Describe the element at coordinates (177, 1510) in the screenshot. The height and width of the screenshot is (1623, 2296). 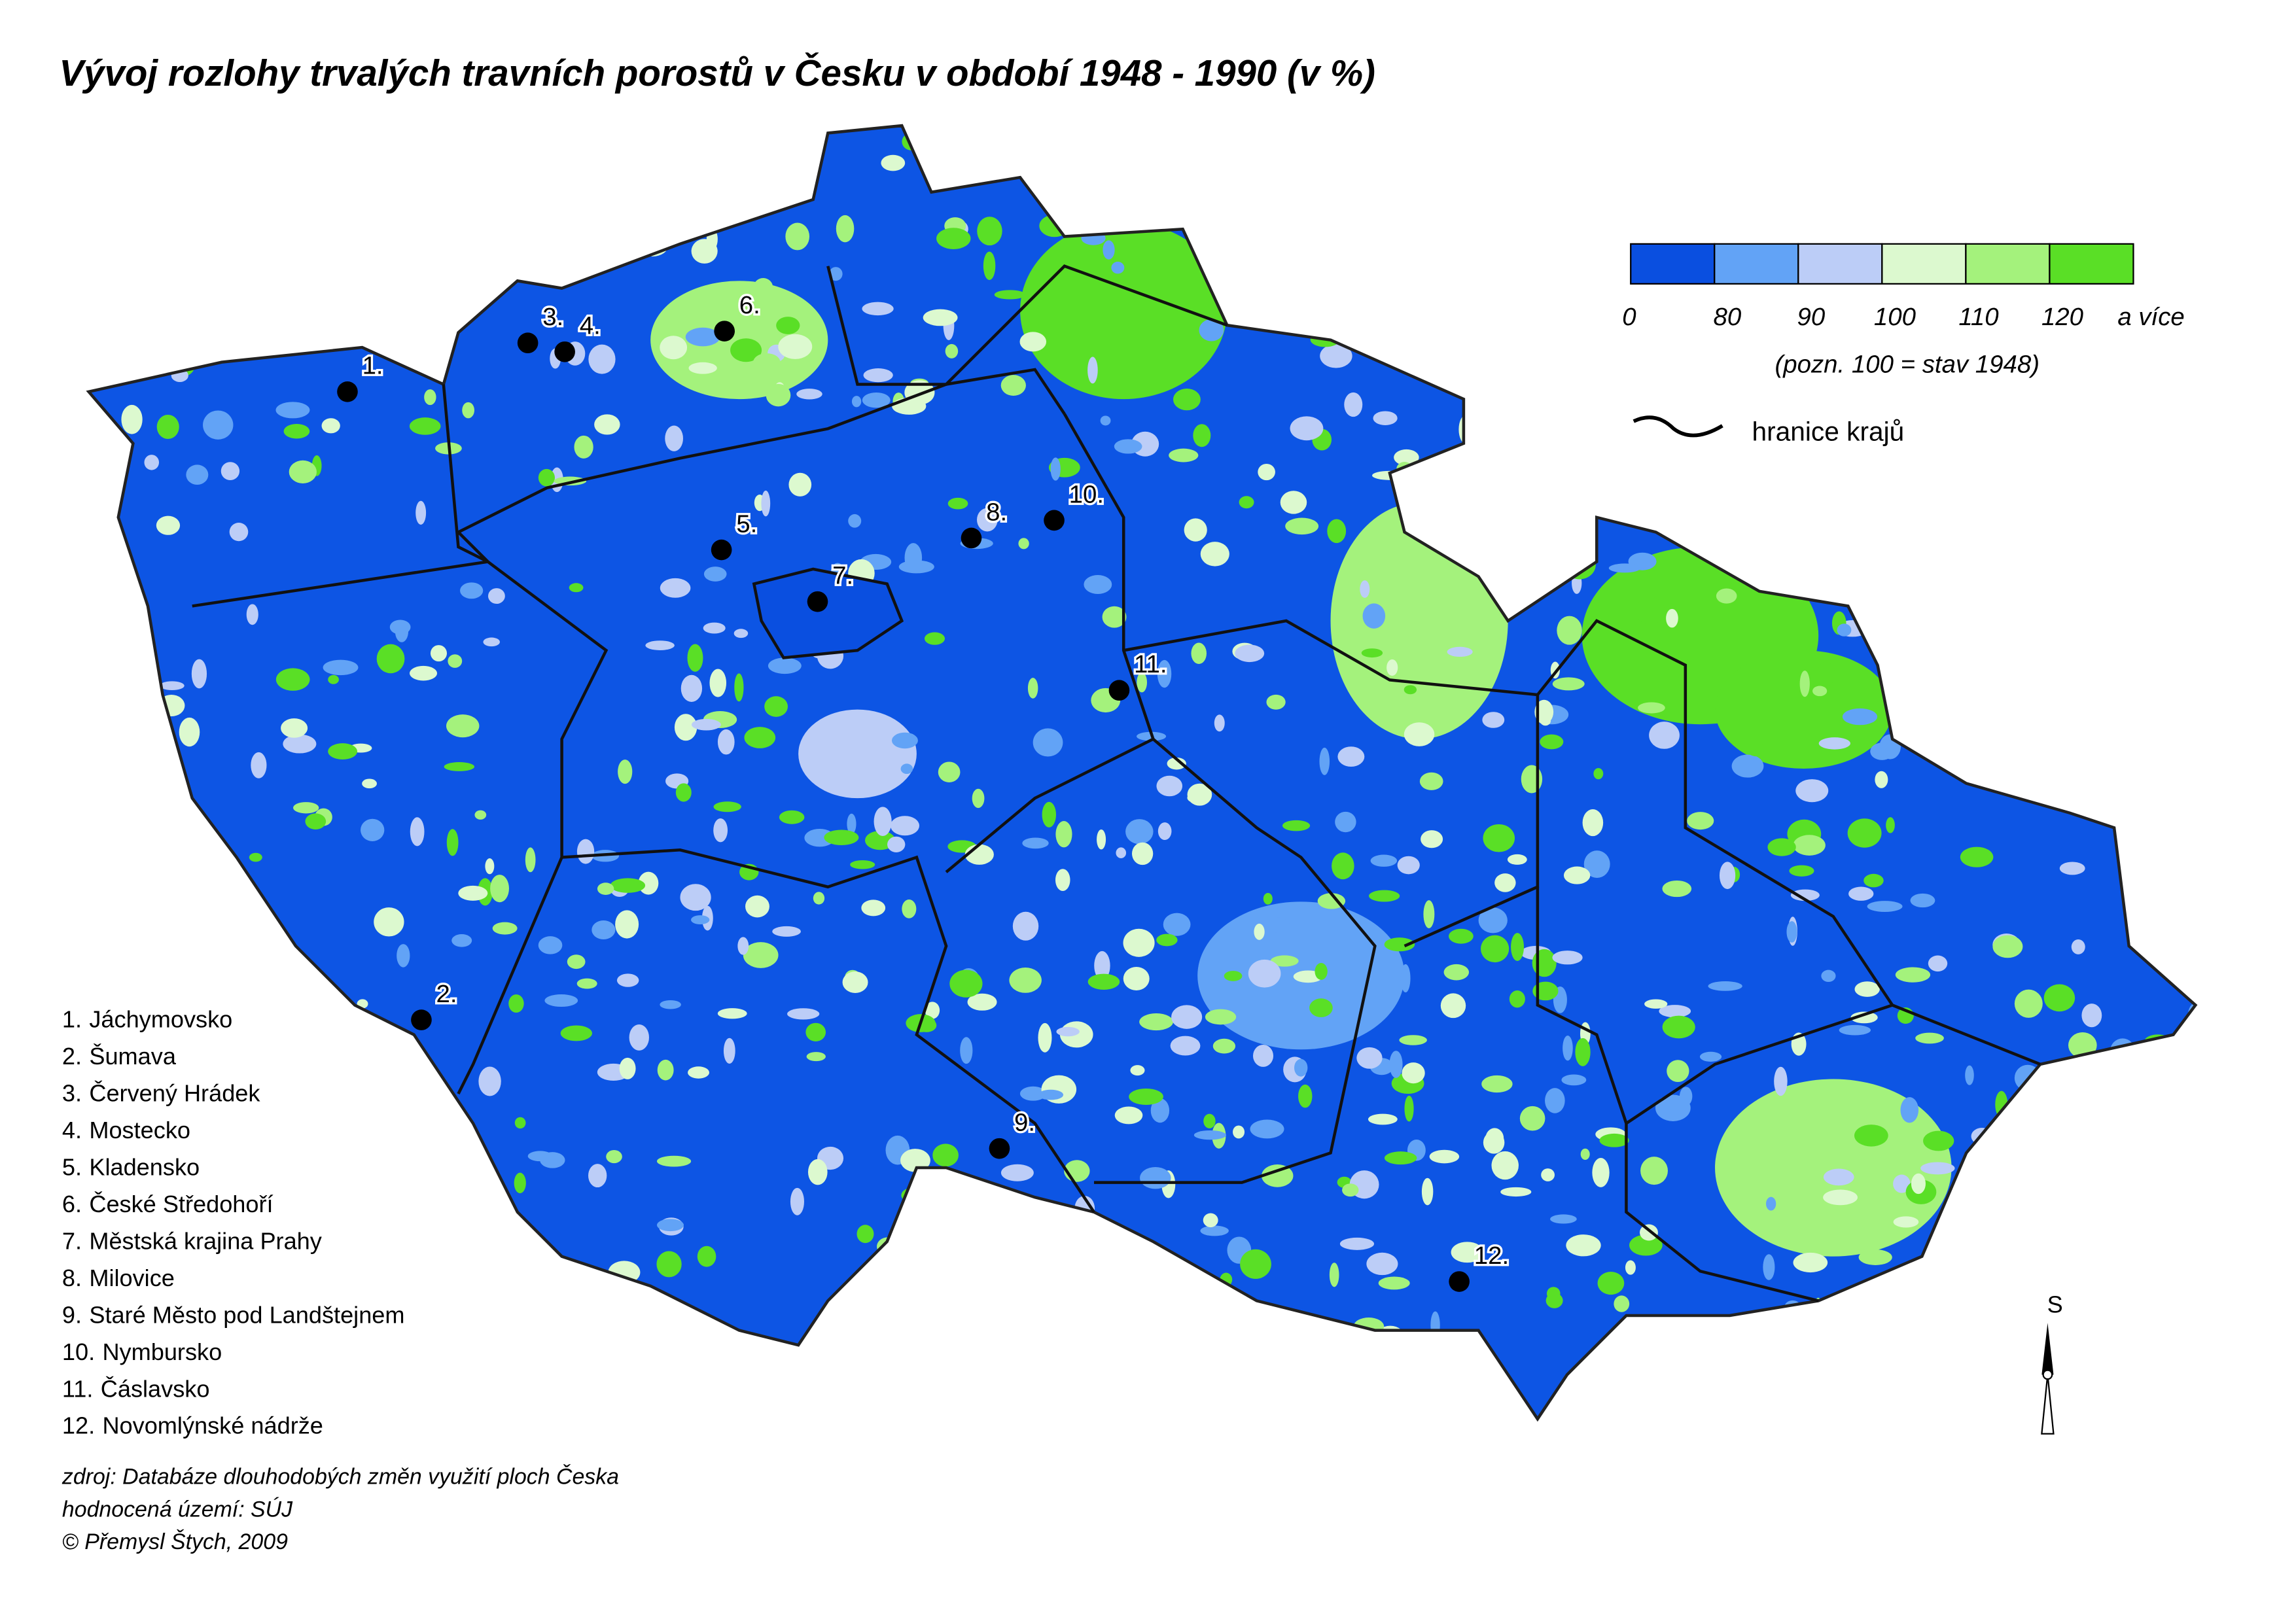
I see `source-line: hodnocená území: SÚJ` at that location.